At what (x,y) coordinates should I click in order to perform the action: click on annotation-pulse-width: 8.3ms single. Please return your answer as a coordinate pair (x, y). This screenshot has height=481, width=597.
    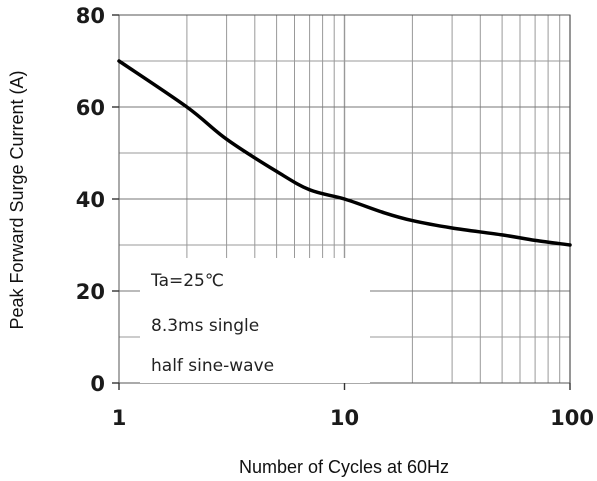
    Looking at the image, I should click on (205, 326).